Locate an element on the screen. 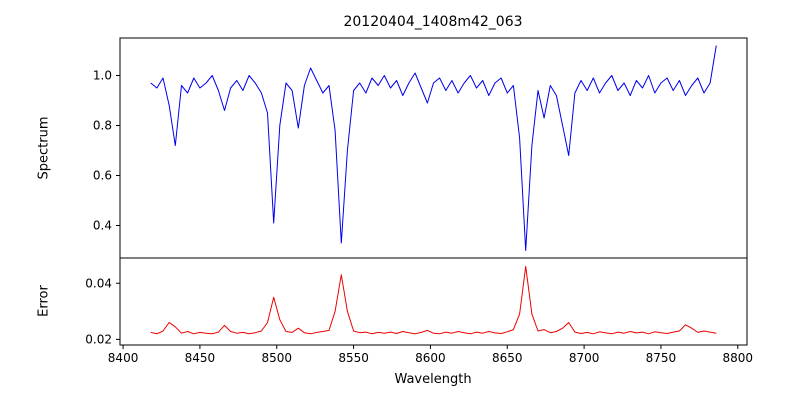  y-tick-label: 0.8 is located at coordinates (102, 126).